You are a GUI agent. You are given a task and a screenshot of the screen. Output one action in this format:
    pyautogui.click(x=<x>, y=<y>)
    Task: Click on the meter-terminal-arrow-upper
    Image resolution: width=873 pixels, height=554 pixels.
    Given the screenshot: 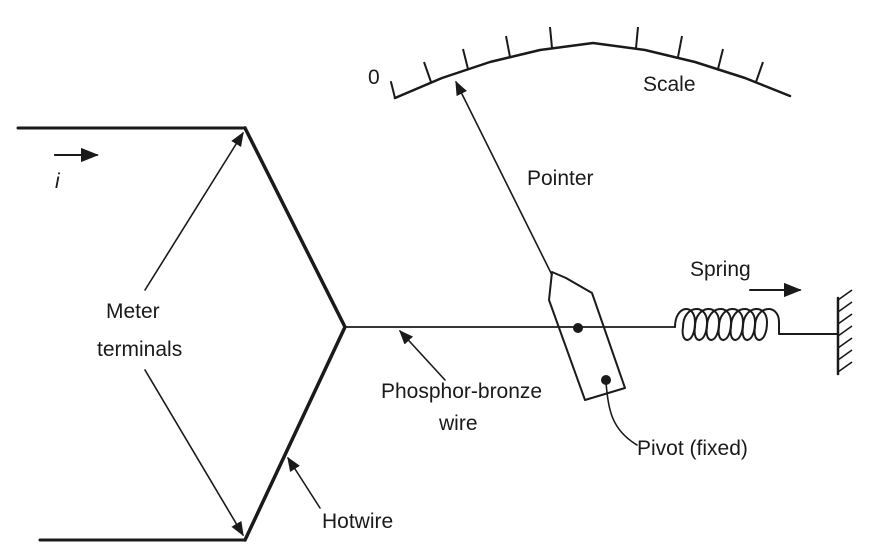 What is the action you would take?
    pyautogui.click(x=194, y=211)
    